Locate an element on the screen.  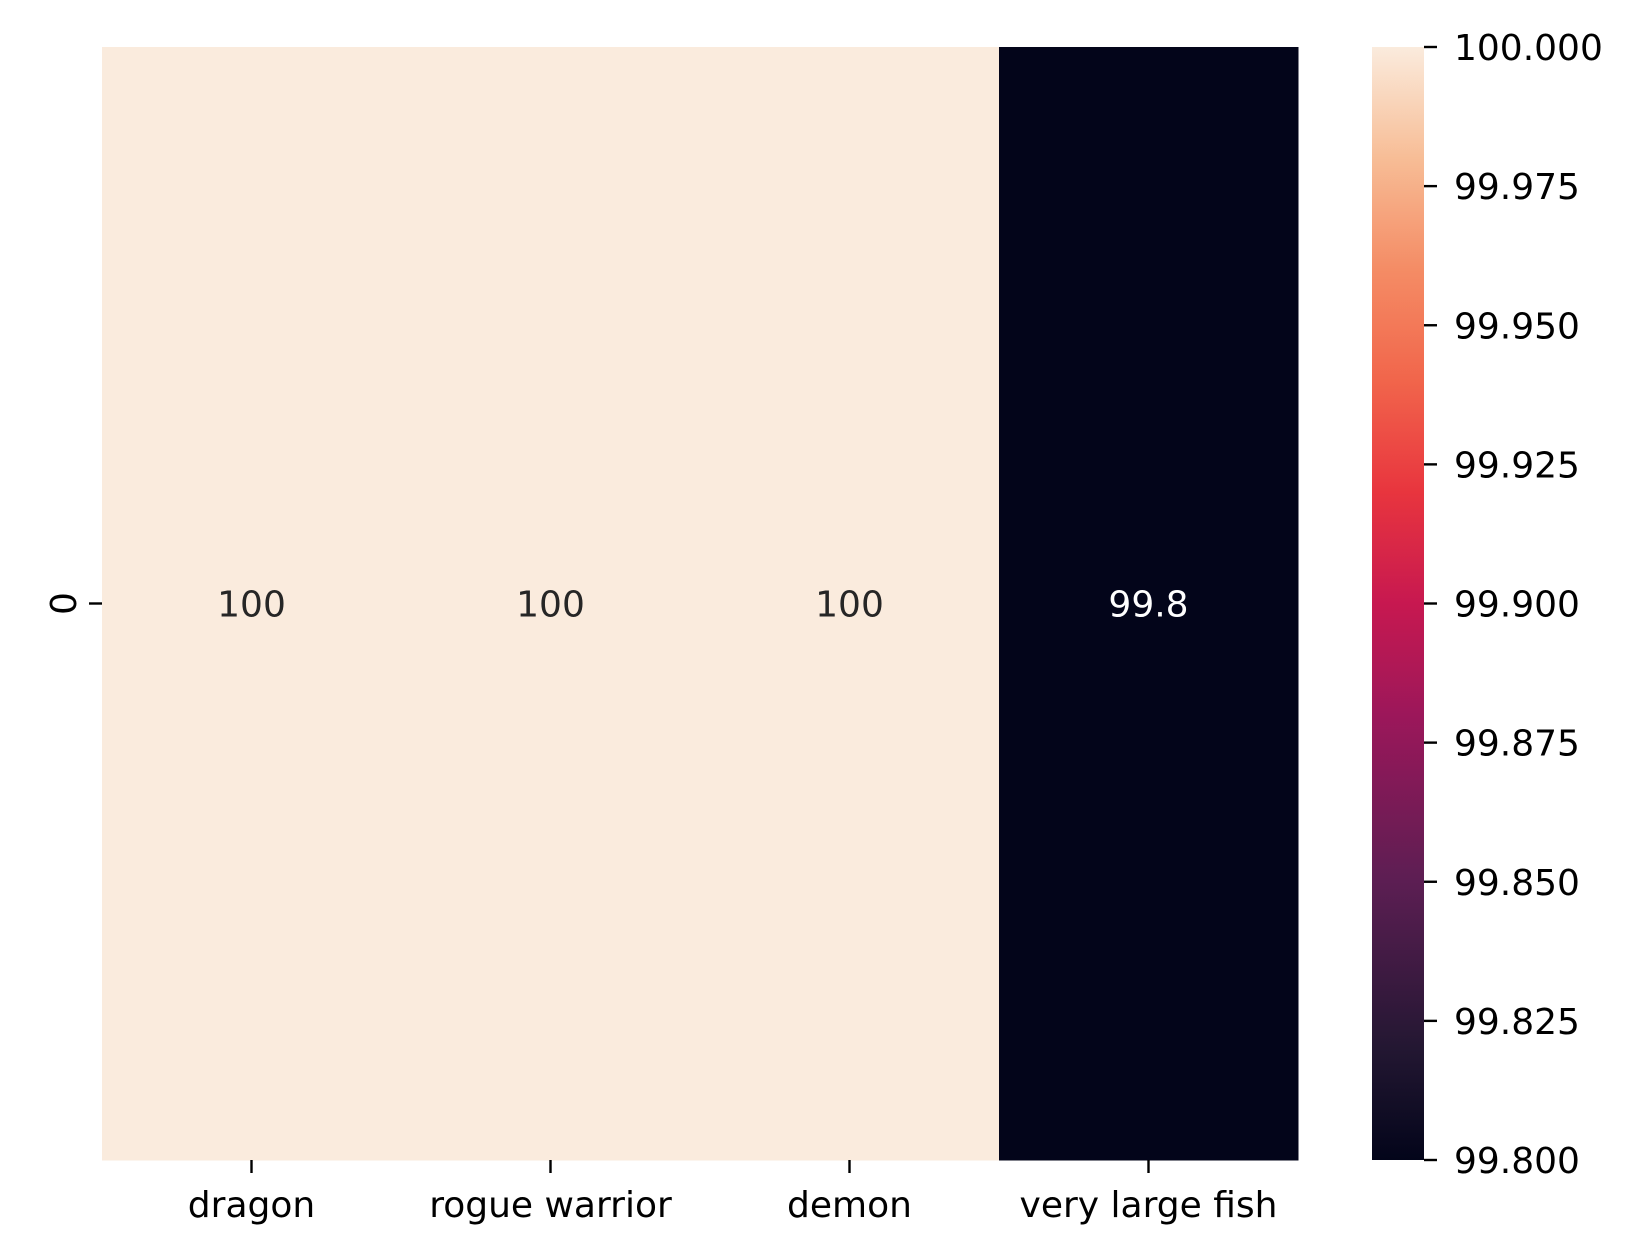
colorbar-tick-label: 100.000 is located at coordinates (1528, 48).